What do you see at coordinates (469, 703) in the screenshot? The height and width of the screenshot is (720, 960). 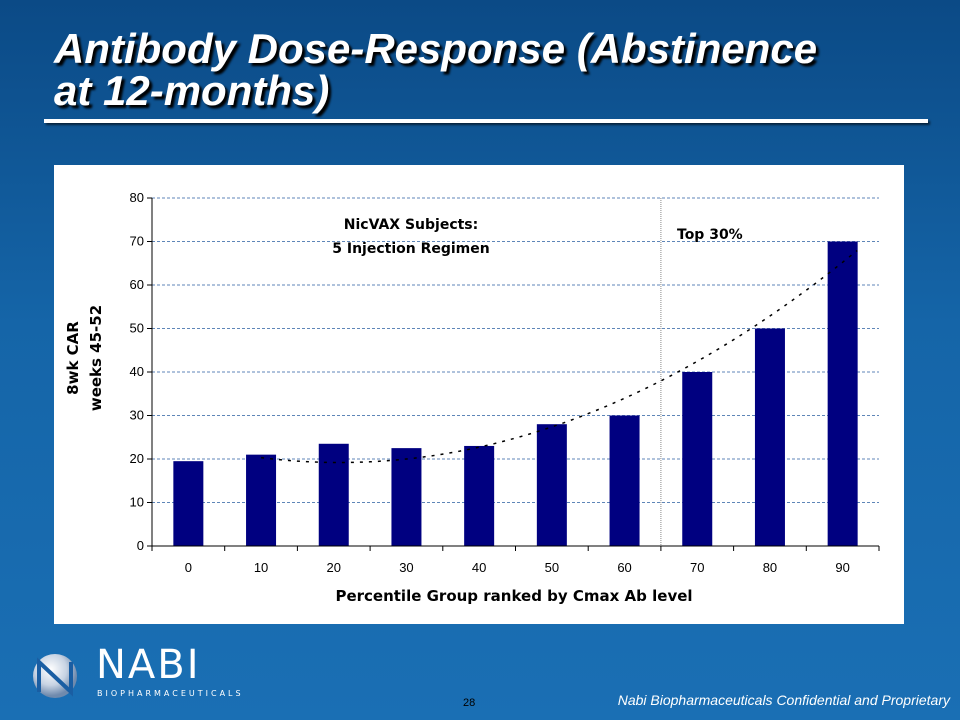 I see `page-number: 28` at bounding box center [469, 703].